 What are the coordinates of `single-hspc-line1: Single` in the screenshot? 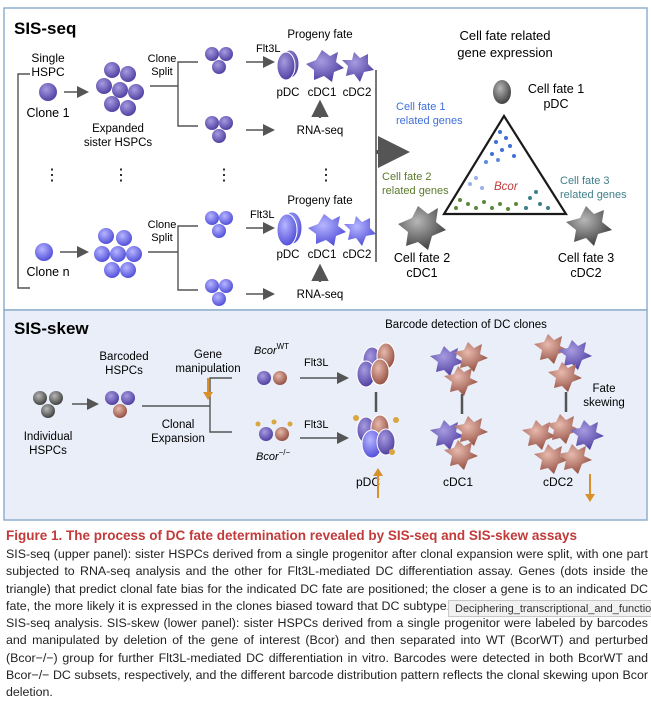 It's located at (48, 58).